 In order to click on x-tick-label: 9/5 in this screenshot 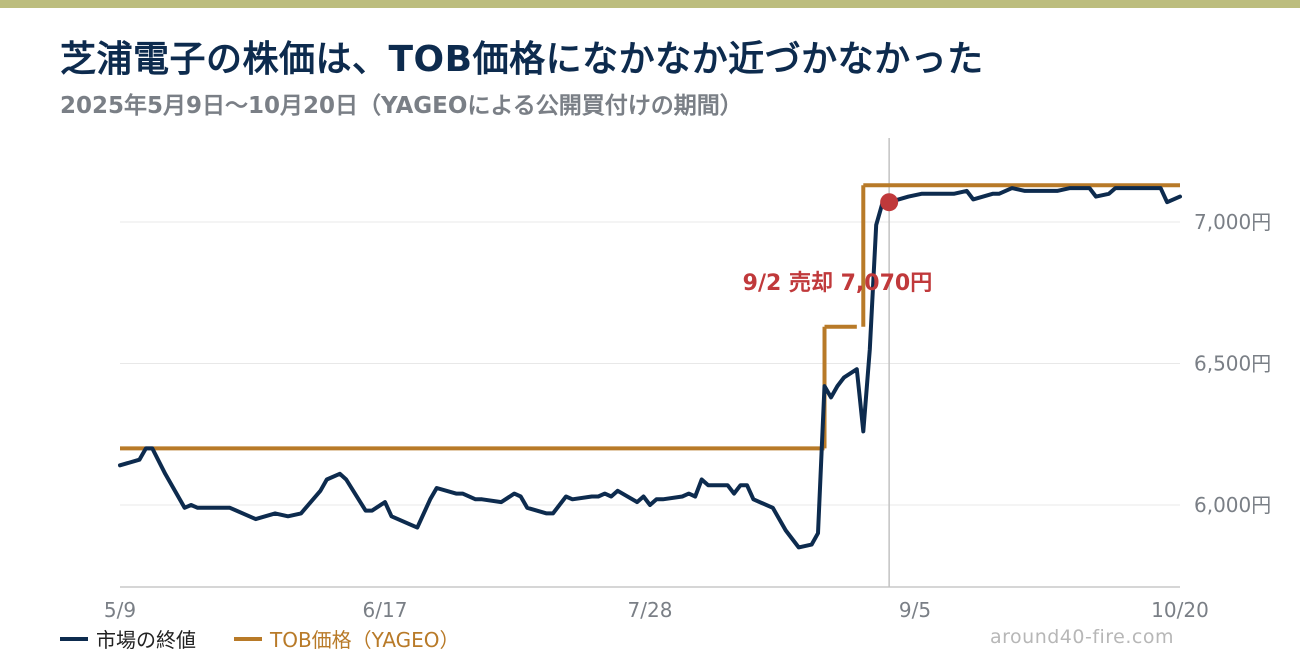, I will do `click(915, 610)`.